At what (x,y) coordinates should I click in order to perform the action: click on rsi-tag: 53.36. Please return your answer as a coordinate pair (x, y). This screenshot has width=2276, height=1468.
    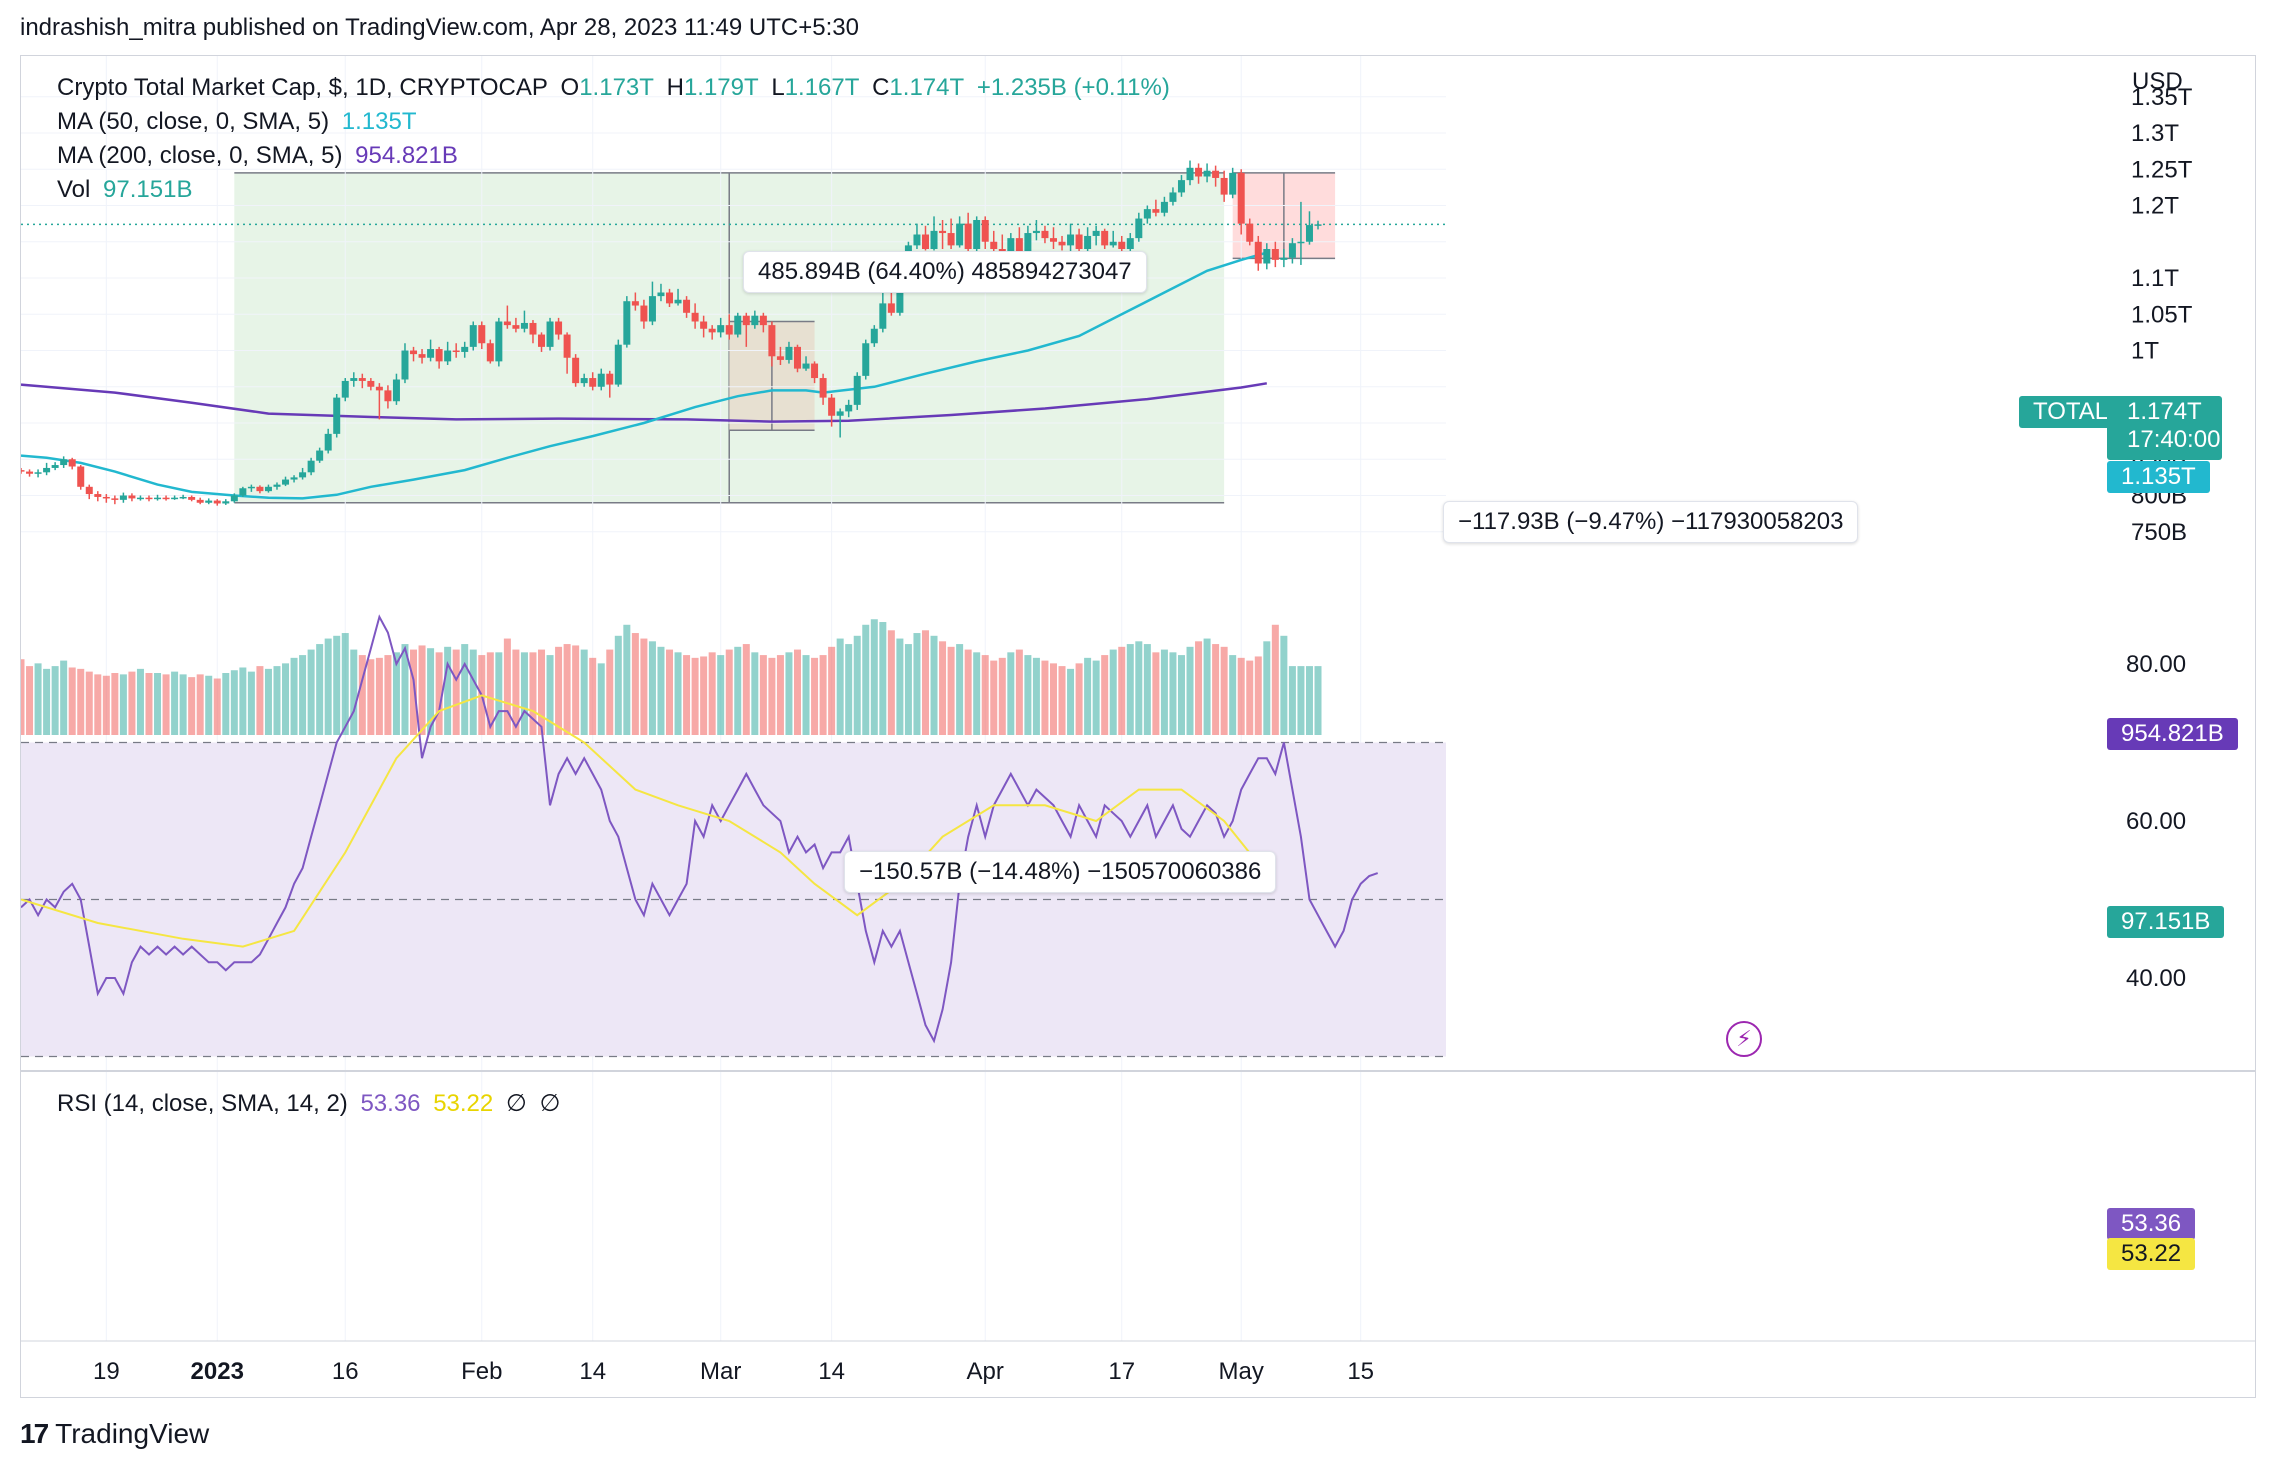
    Looking at the image, I should click on (2151, 1224).